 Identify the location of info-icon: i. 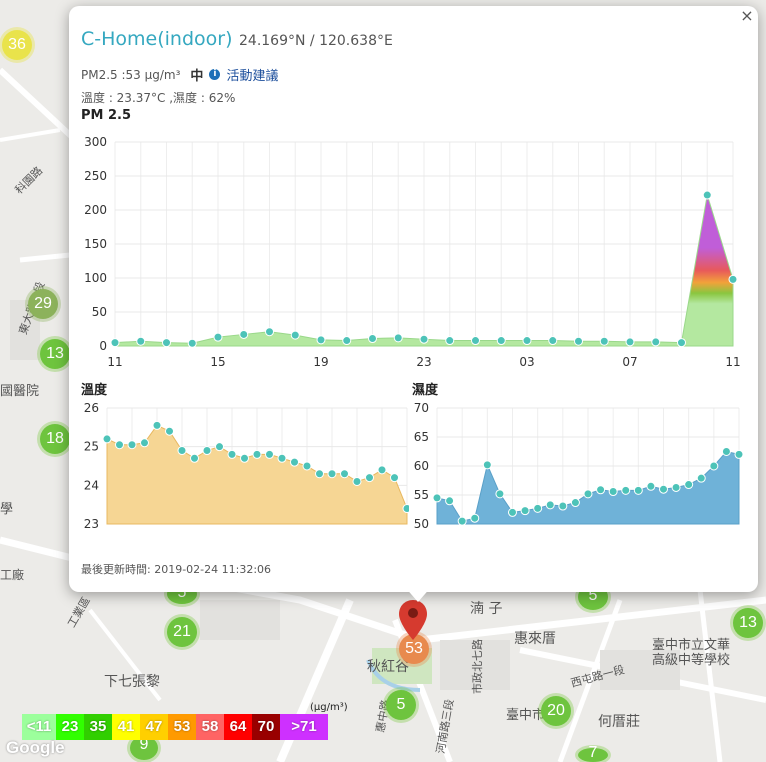
(215, 74).